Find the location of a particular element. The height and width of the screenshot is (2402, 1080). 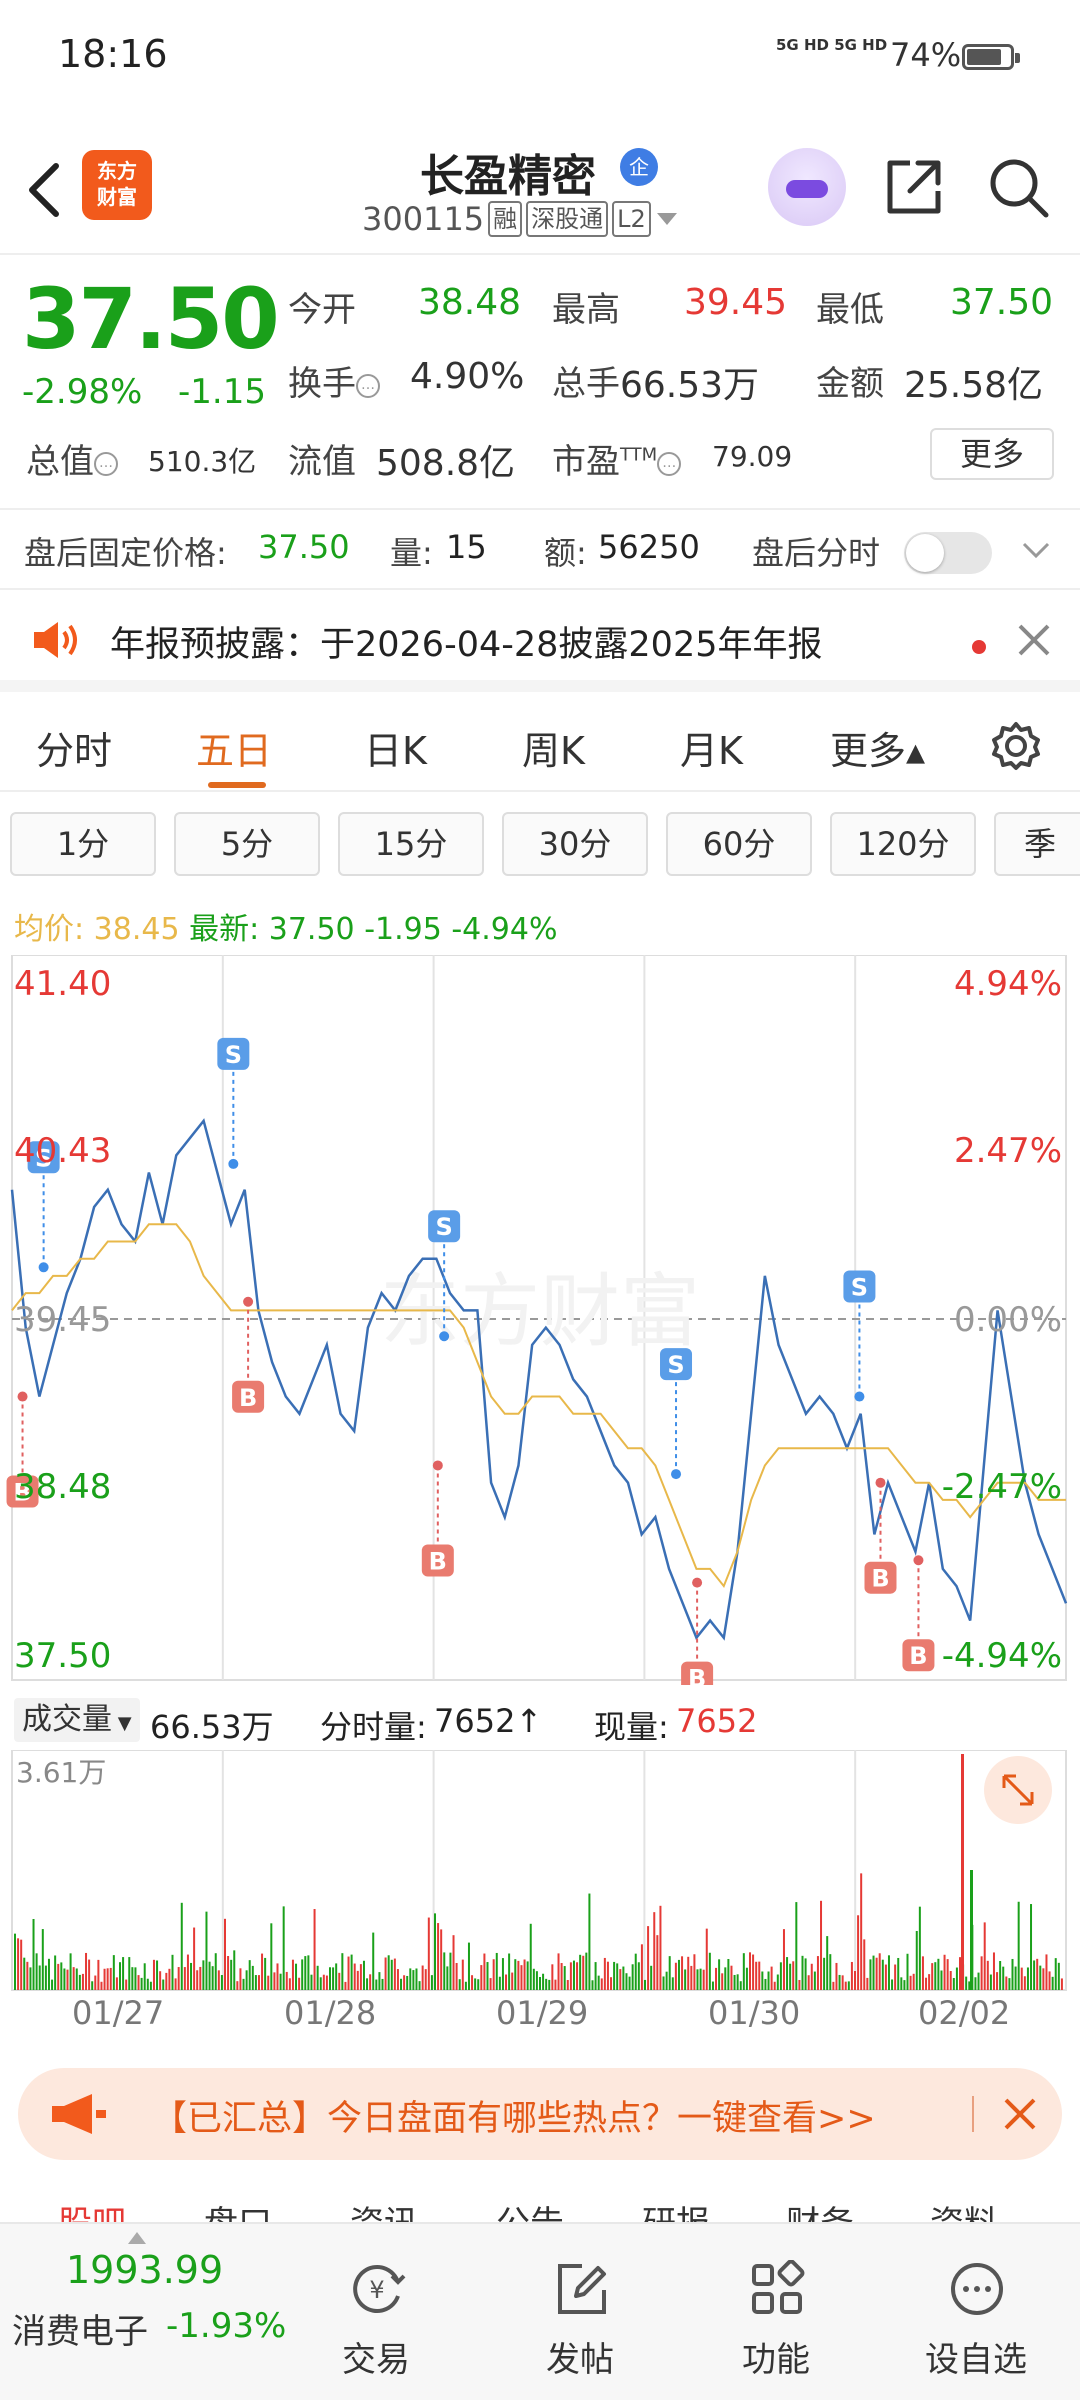

promo-divider is located at coordinates (973, 2114).